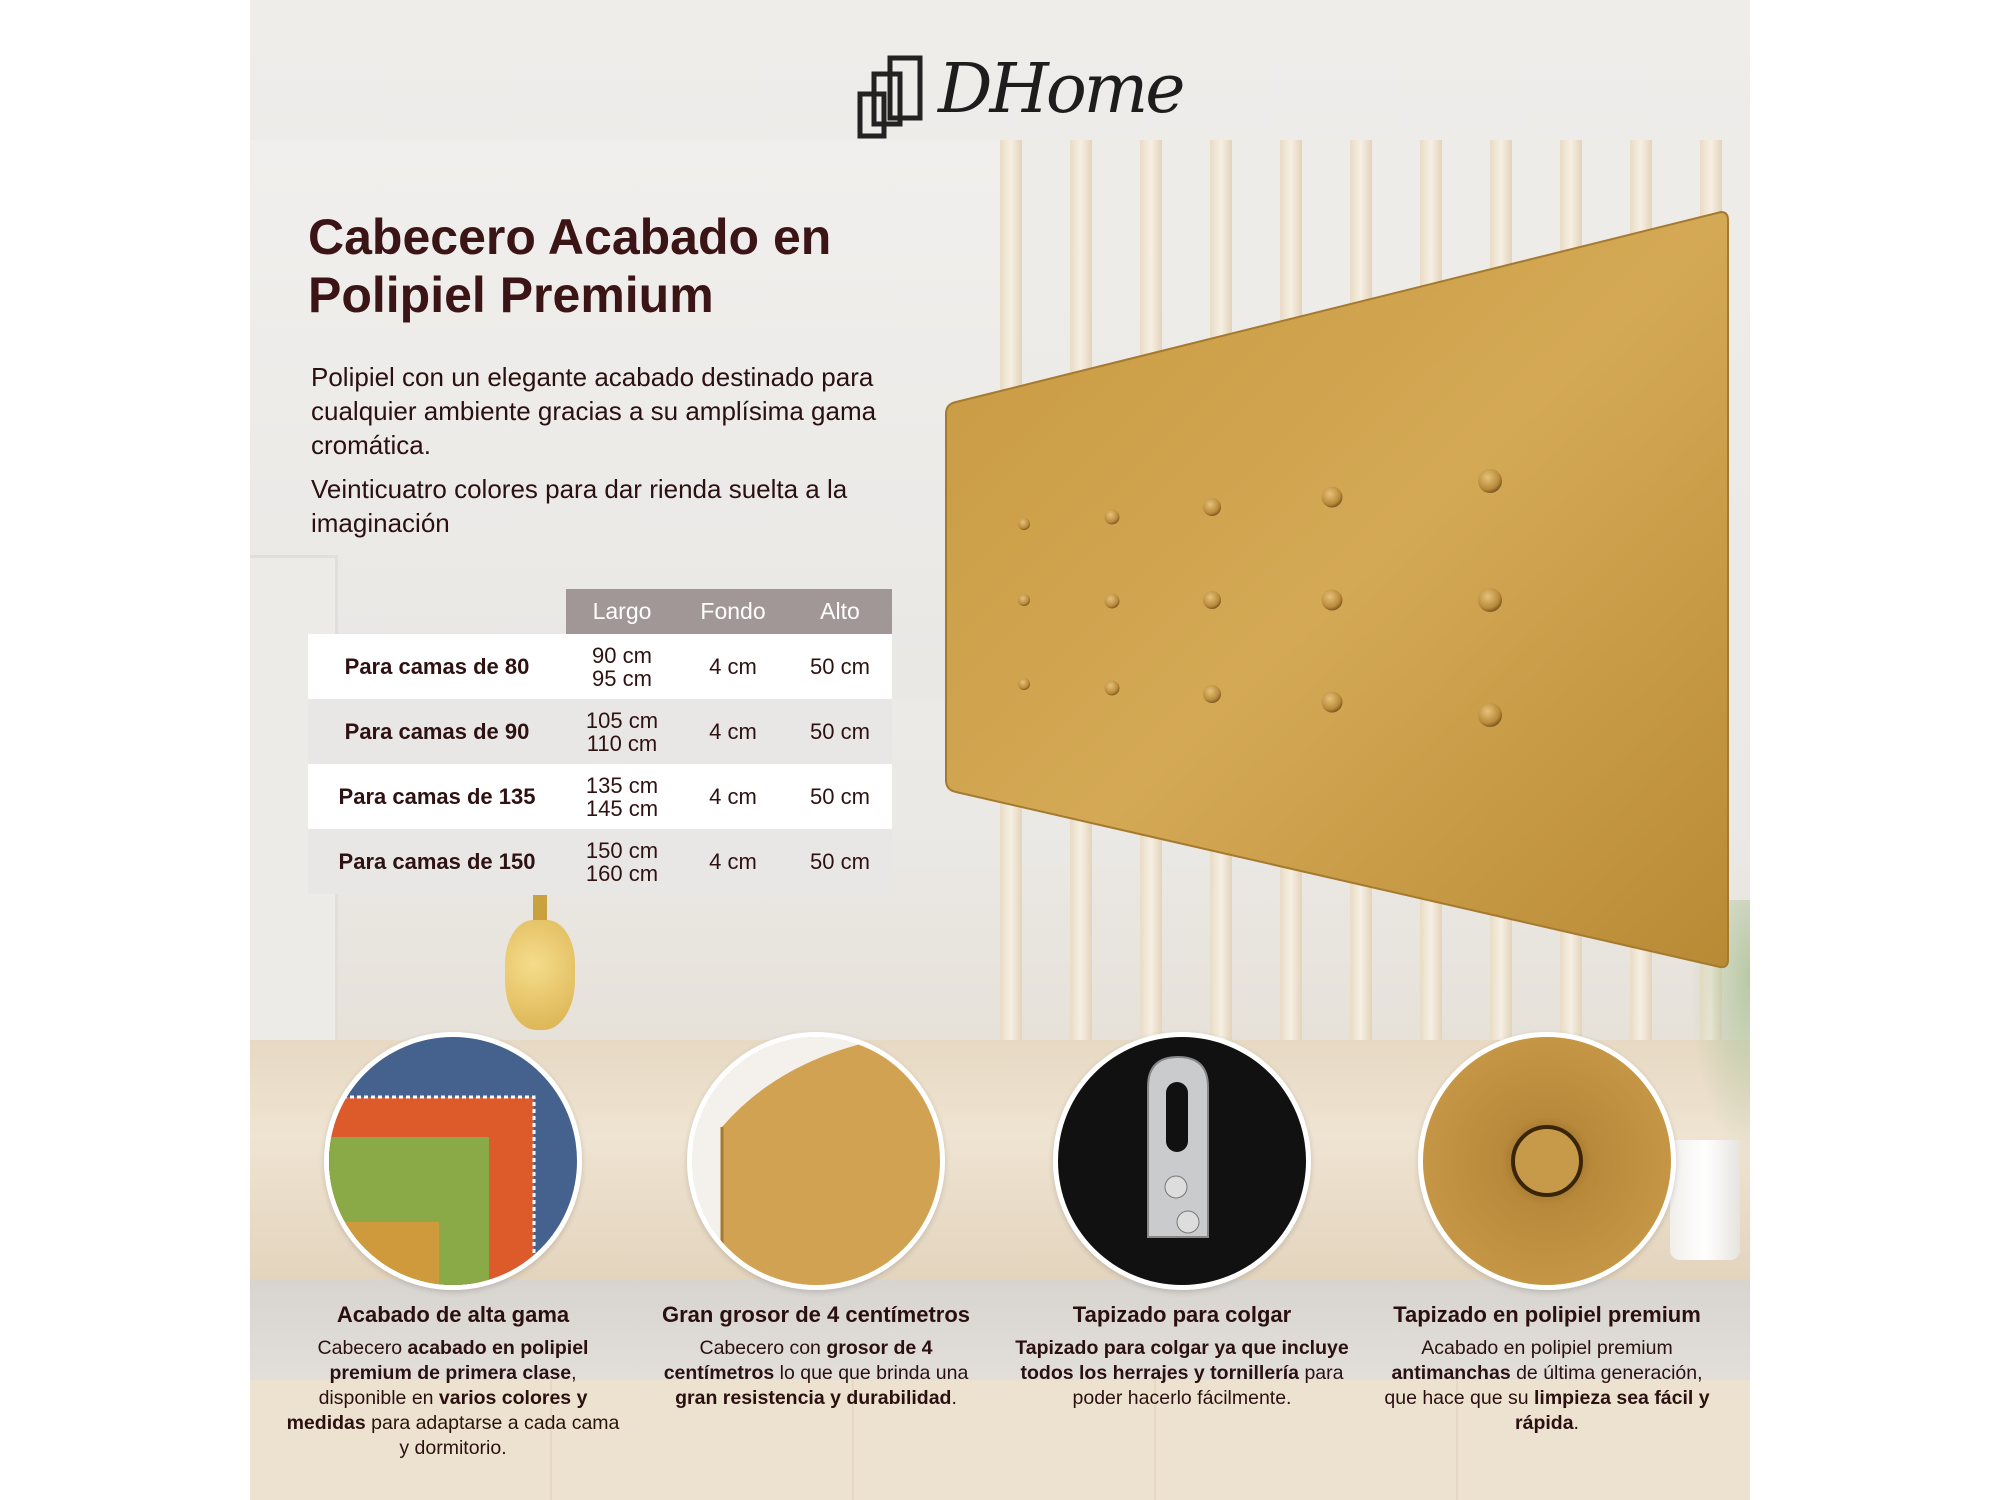 The image size is (2000, 1500). I want to click on vase-body, so click(540, 975).